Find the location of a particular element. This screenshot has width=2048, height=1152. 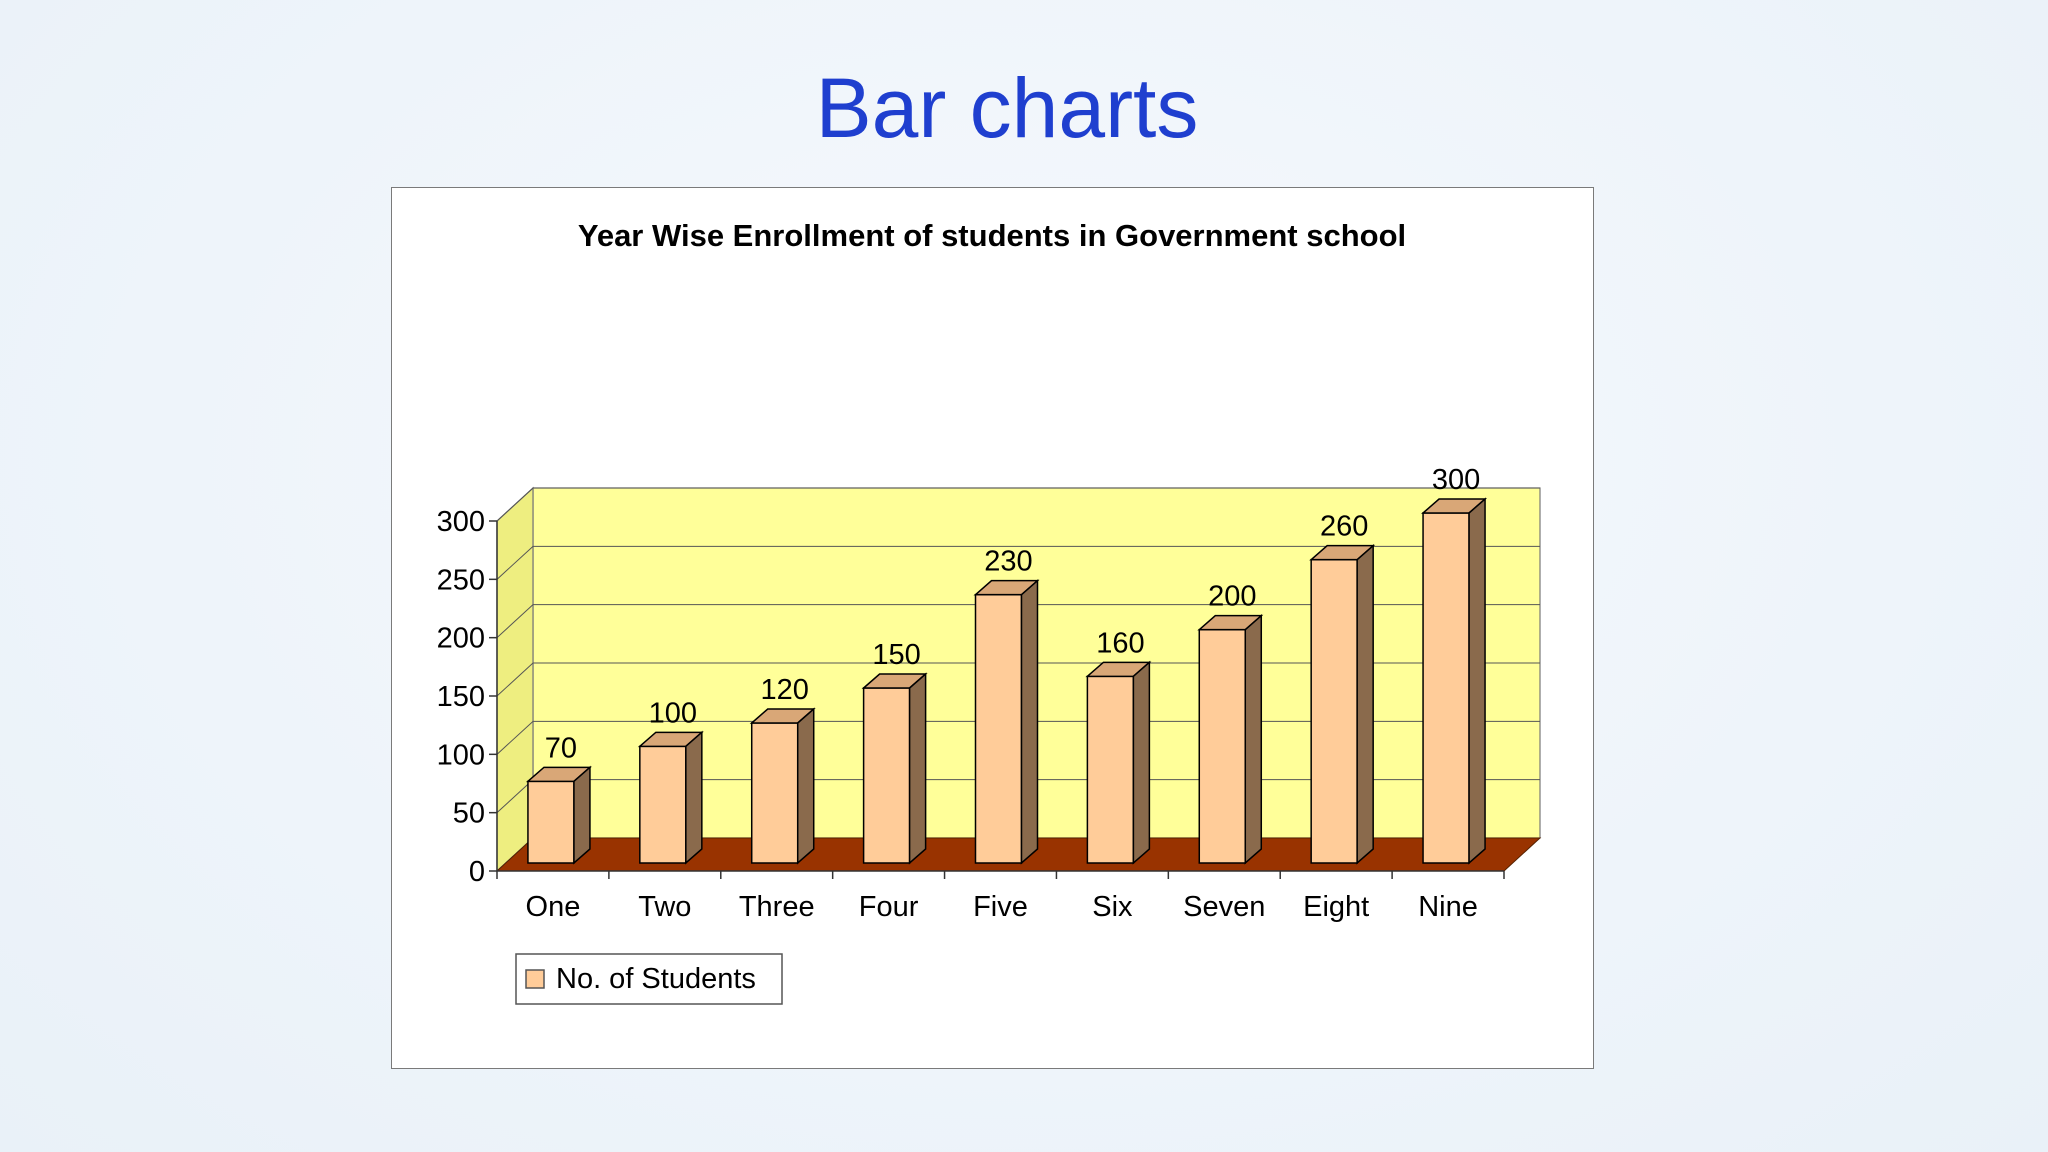

slide-title: Bar charts is located at coordinates (1007, 108).